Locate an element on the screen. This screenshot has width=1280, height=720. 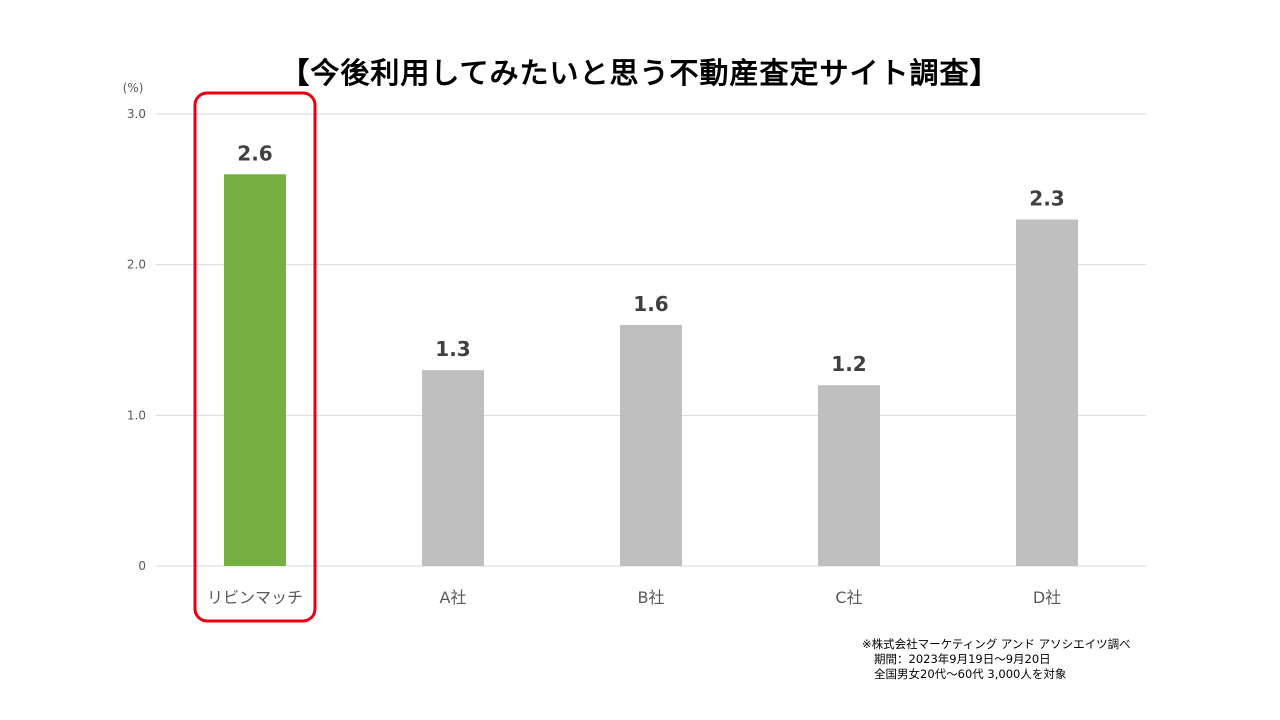
data-label: 1.2 is located at coordinates (848, 364).